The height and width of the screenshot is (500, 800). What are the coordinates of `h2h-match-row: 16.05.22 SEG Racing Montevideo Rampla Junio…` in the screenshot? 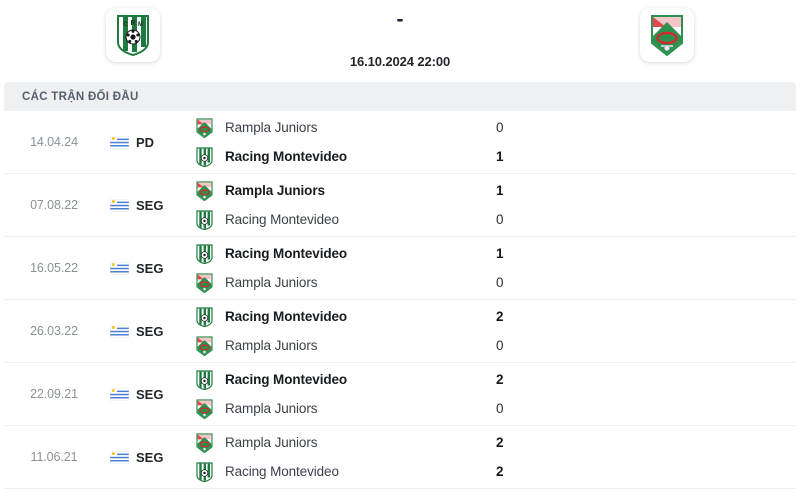 It's located at (400, 268).